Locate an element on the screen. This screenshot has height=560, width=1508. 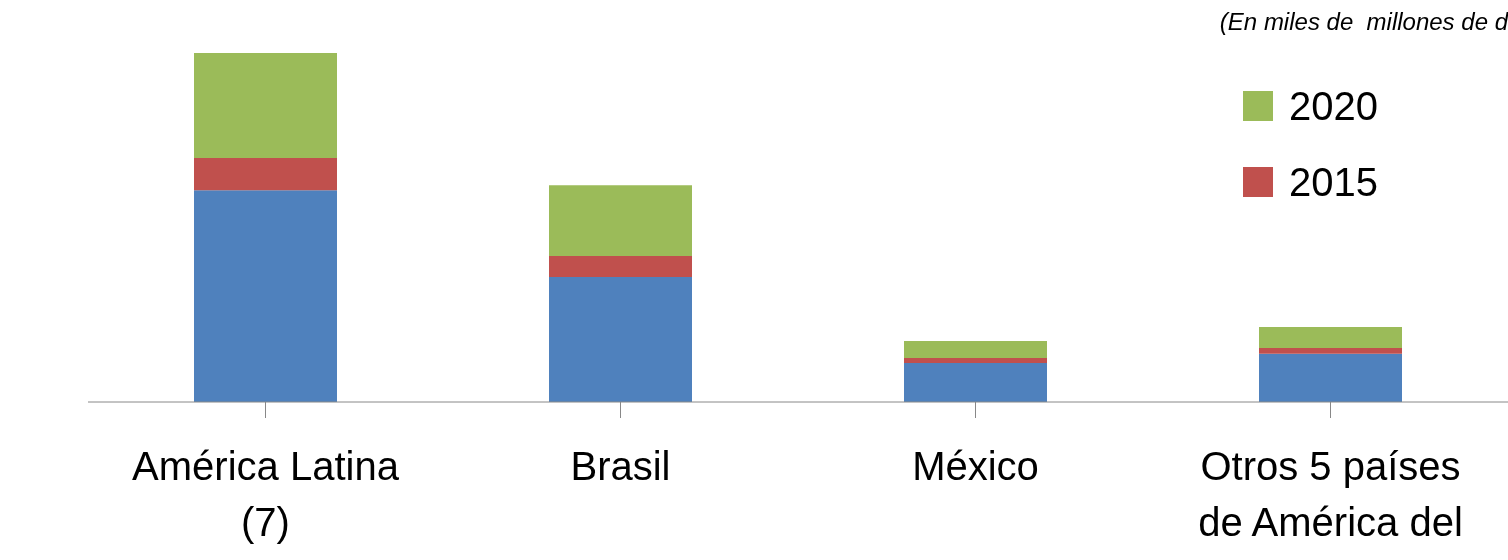
x-tick-label: América Latina (7) is located at coordinates (266, 494).